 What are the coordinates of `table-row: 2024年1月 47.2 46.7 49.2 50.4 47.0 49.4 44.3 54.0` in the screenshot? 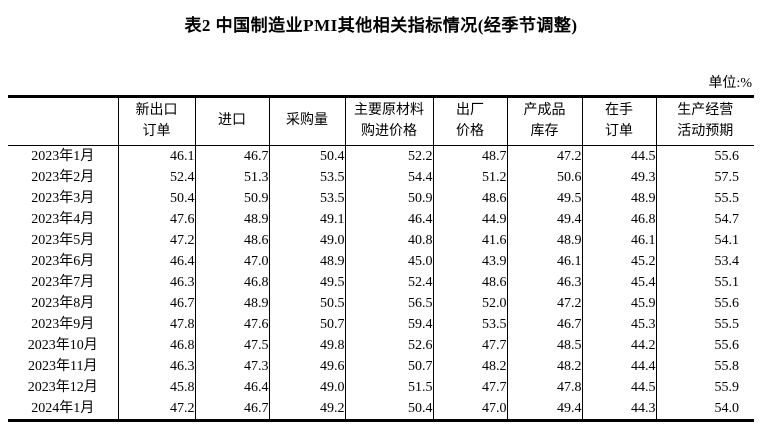 It's located at (381, 409).